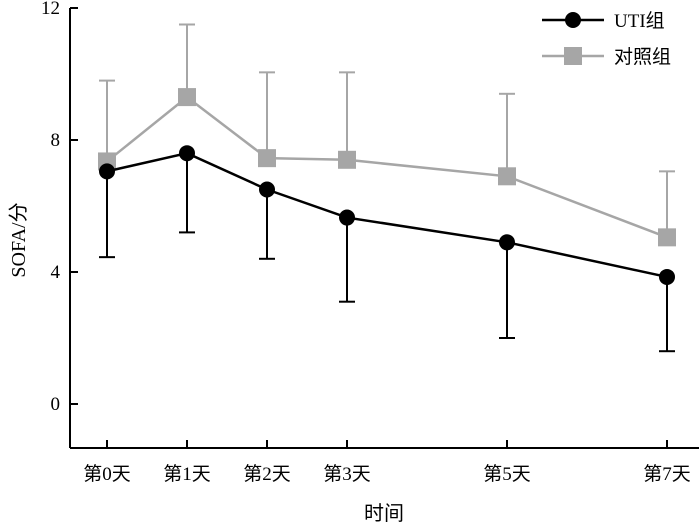 Image resolution: width=700 pixels, height=526 pixels. Describe the element at coordinates (507, 474) in the screenshot. I see `x-tick-label: 第5天` at that location.